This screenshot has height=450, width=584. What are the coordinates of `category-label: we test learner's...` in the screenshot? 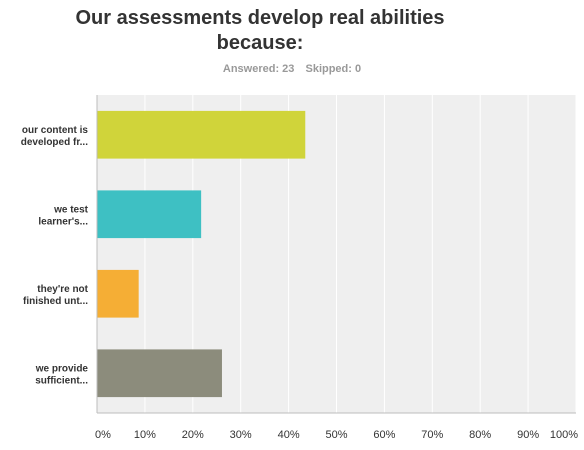 It's located at (63, 215).